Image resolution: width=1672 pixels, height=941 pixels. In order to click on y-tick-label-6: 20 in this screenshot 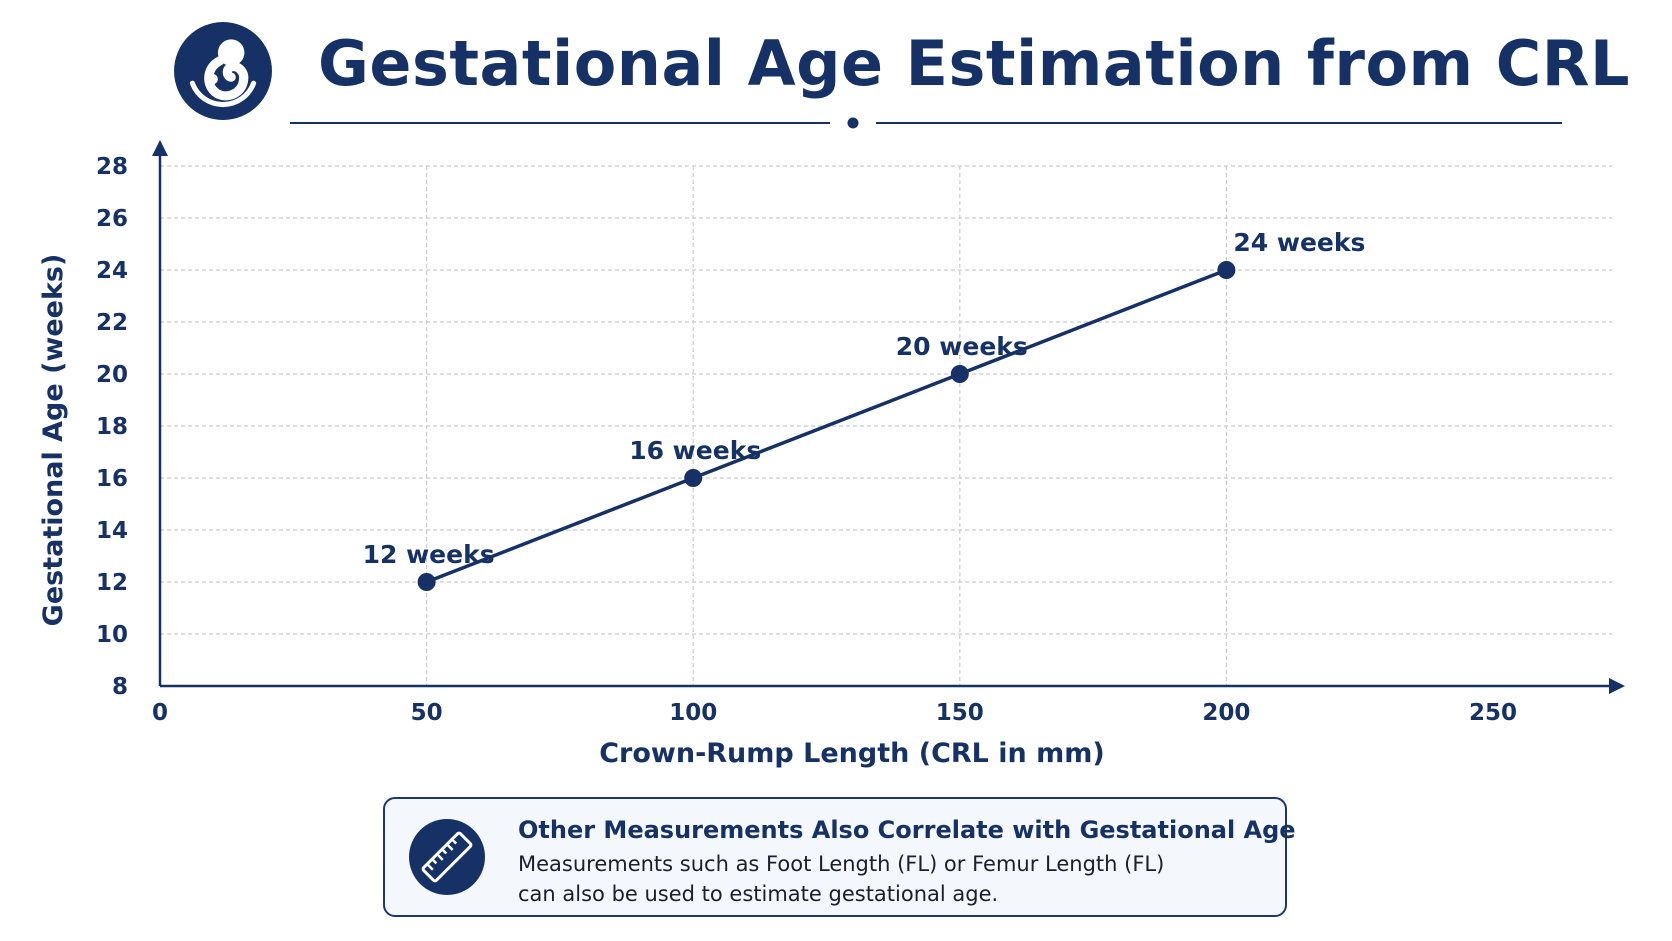, I will do `click(112, 375)`.